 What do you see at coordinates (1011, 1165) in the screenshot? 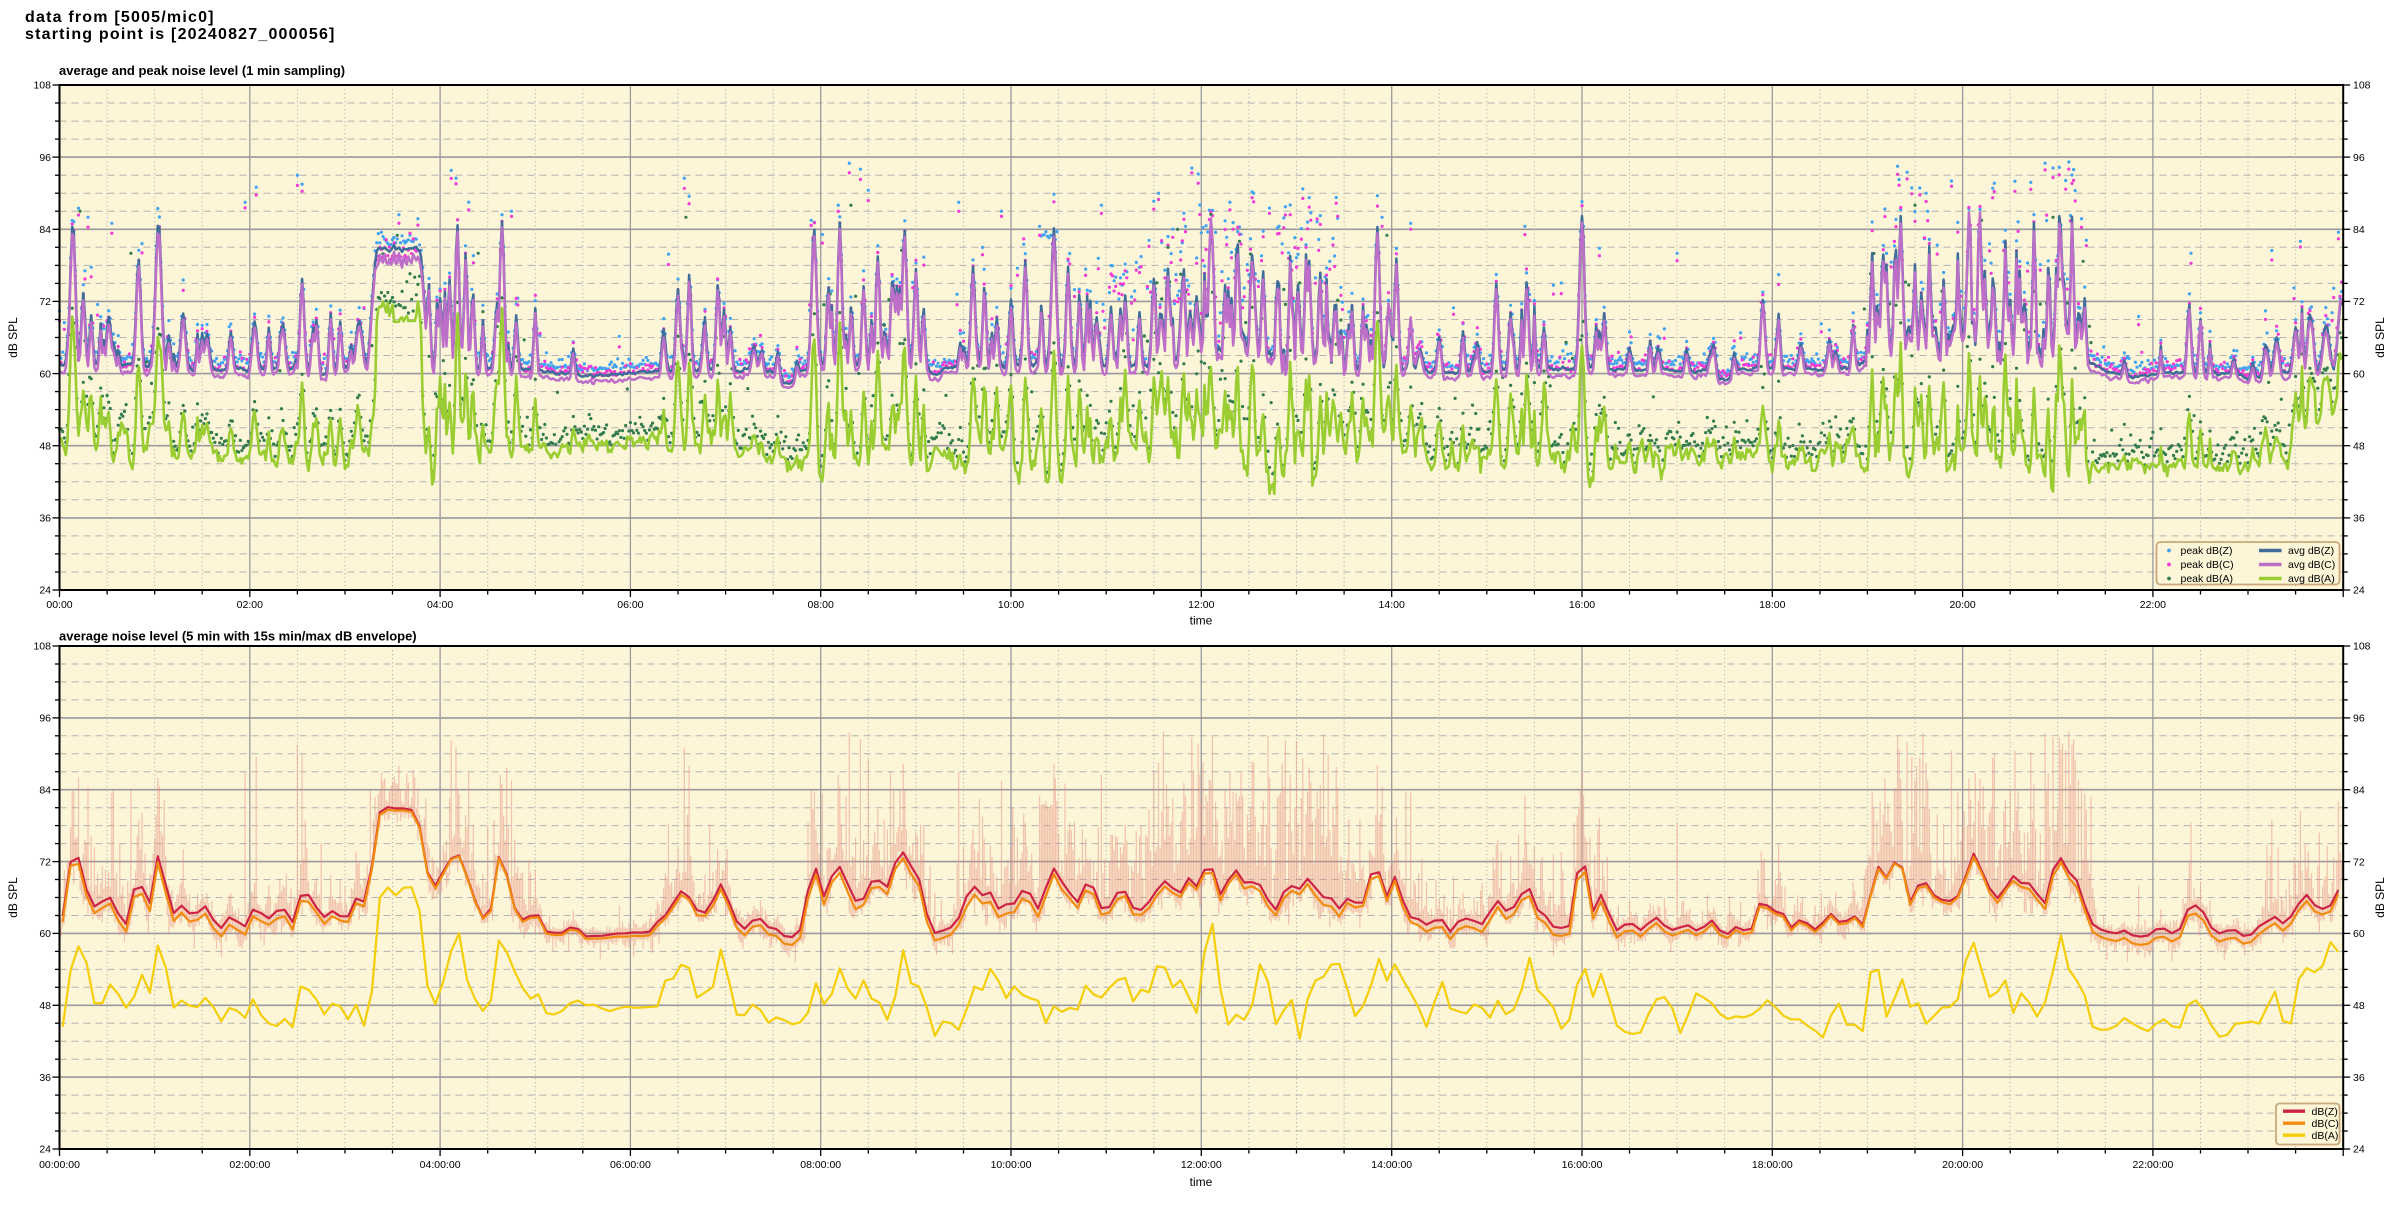
I see `svg-text: 10:00:00` at bounding box center [1011, 1165].